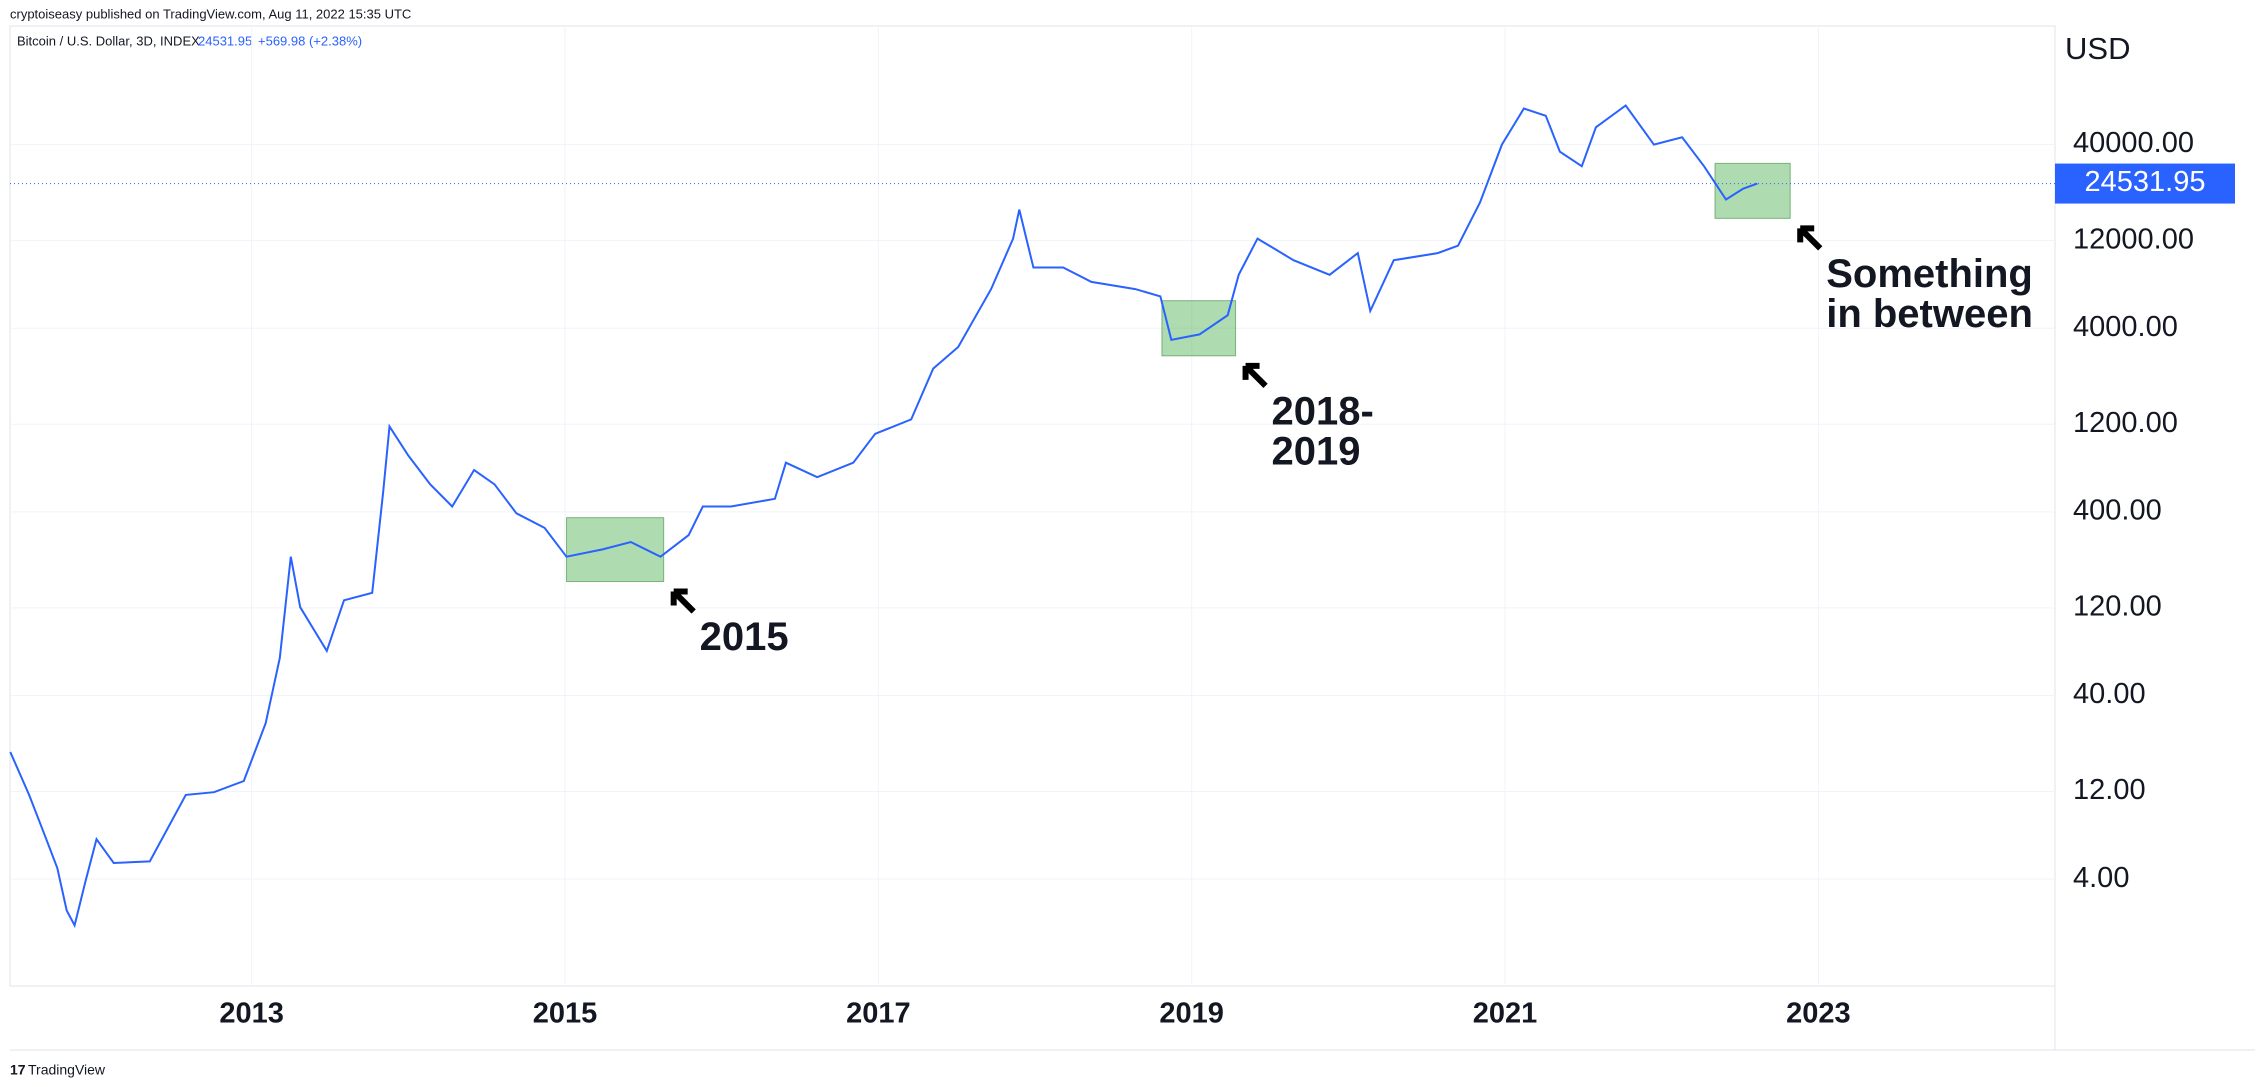 The height and width of the screenshot is (1087, 2267). What do you see at coordinates (2109, 694) in the screenshot?
I see `y-tick-label: 40.00` at bounding box center [2109, 694].